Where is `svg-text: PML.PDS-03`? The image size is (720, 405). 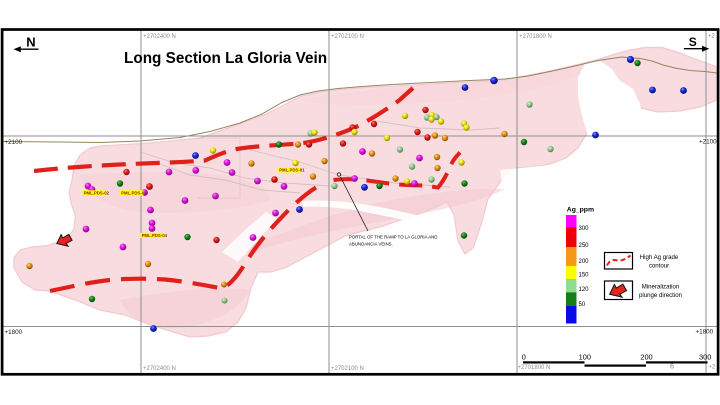
svg-text: PML.PDS-03 is located at coordinates (134, 193).